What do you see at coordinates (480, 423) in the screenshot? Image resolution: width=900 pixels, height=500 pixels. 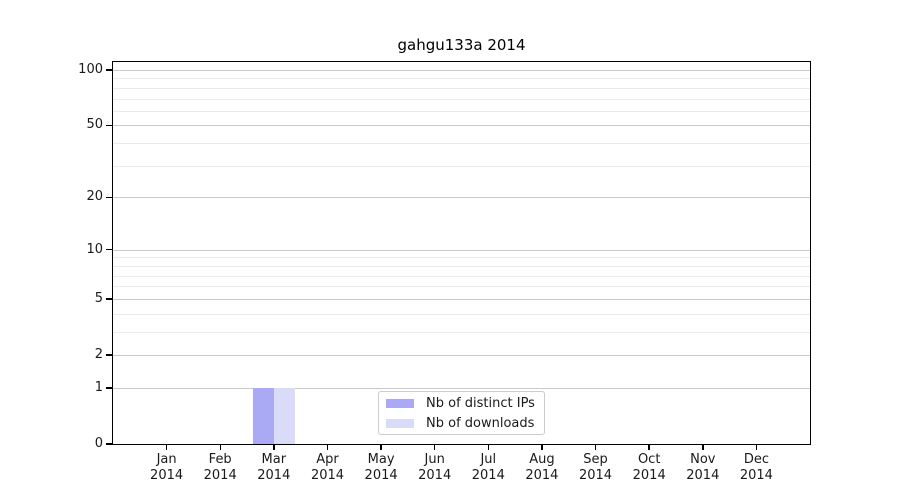 I see `legend-label: Nb of downloads` at bounding box center [480, 423].